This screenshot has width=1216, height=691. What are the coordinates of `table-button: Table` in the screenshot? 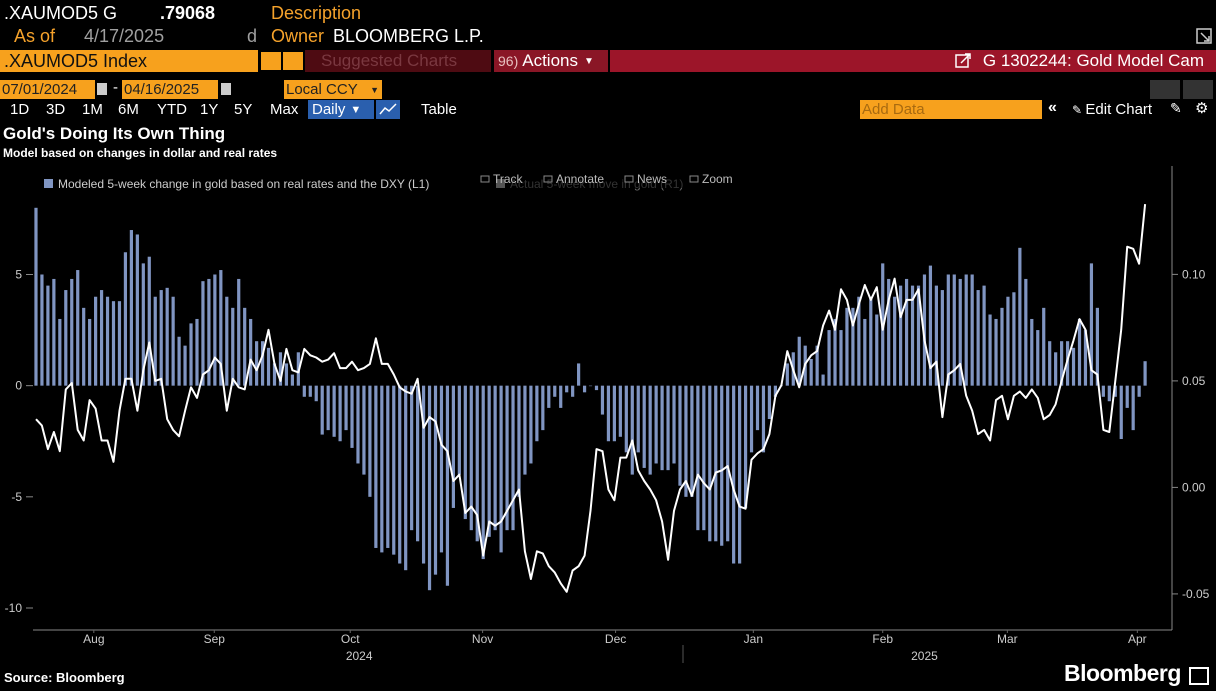 It's located at (439, 109).